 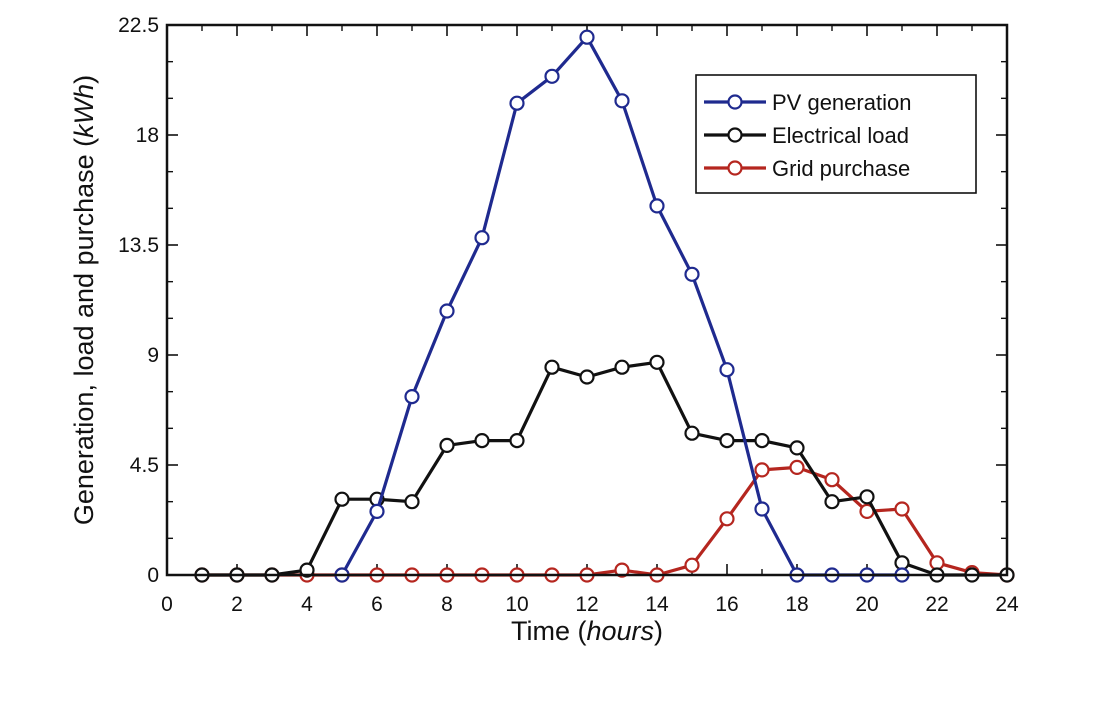 What do you see at coordinates (657, 604) in the screenshot?
I see `x-tick-label: 14` at bounding box center [657, 604].